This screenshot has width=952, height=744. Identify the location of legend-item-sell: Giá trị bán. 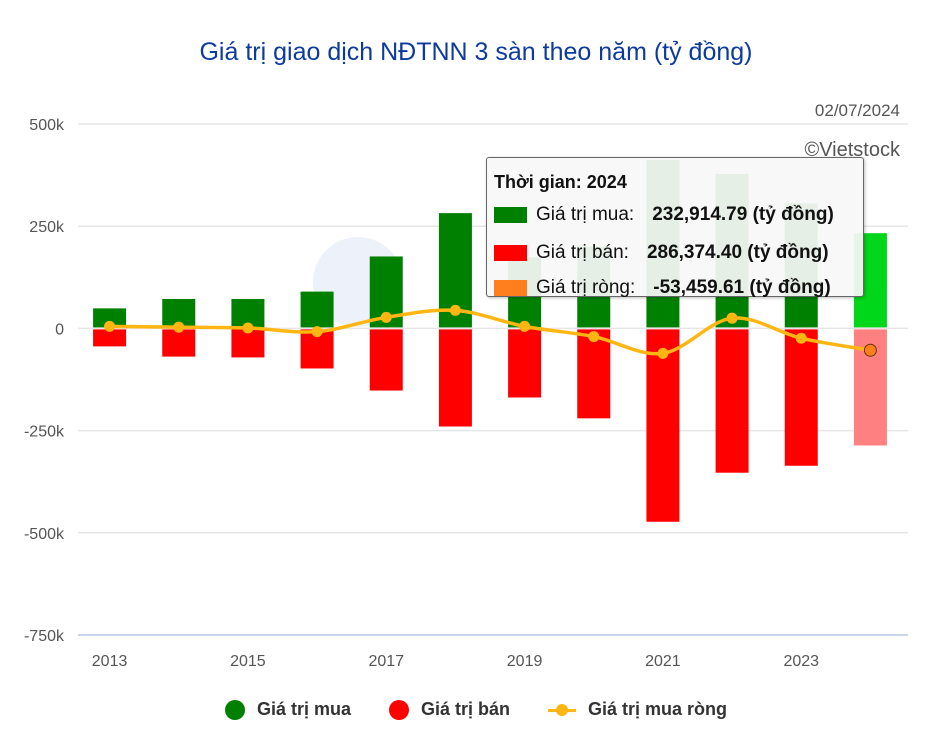
(449, 709).